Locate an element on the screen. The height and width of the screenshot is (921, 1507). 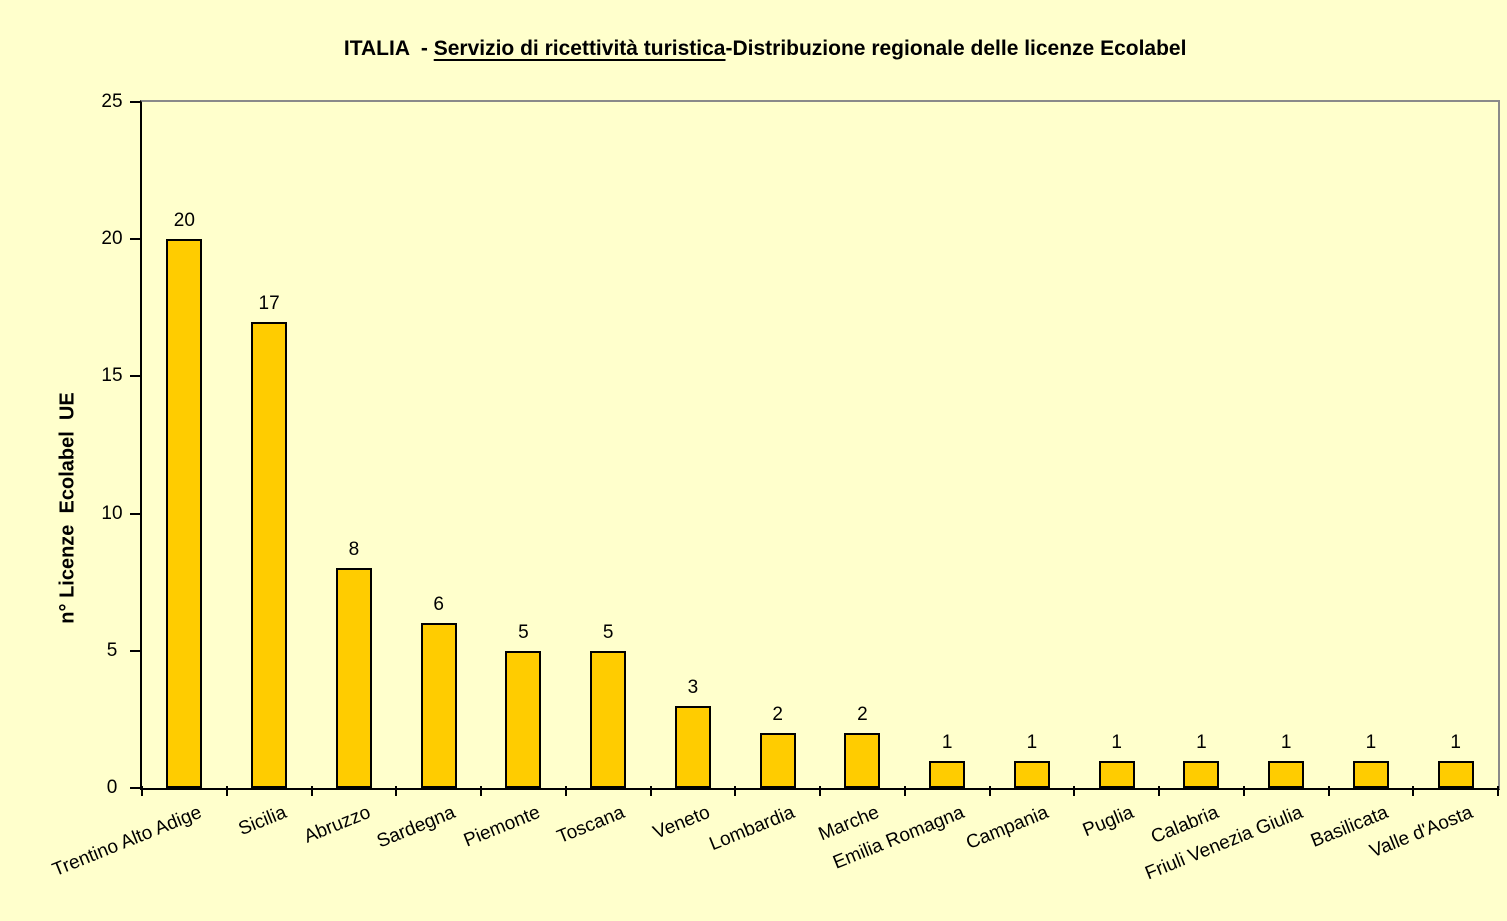
chart-title-underlined: Servizio di ricettività turistica is located at coordinates (579, 48).